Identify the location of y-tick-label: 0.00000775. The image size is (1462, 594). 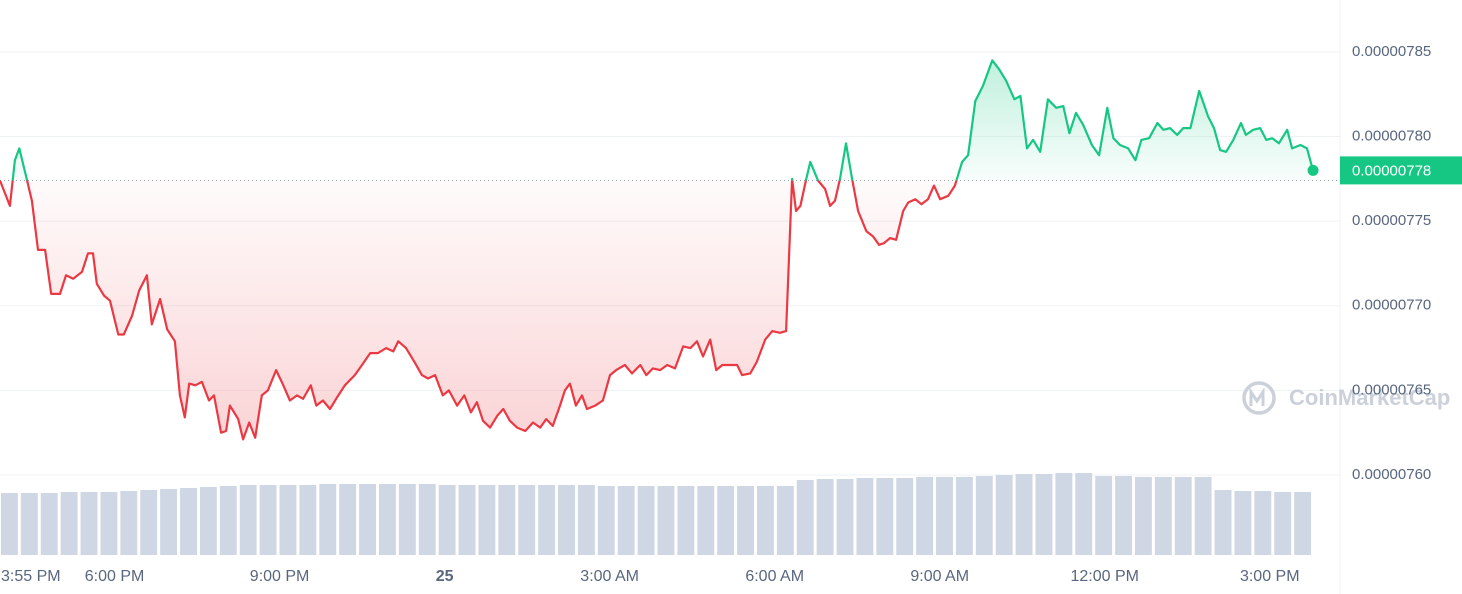
(1391, 220).